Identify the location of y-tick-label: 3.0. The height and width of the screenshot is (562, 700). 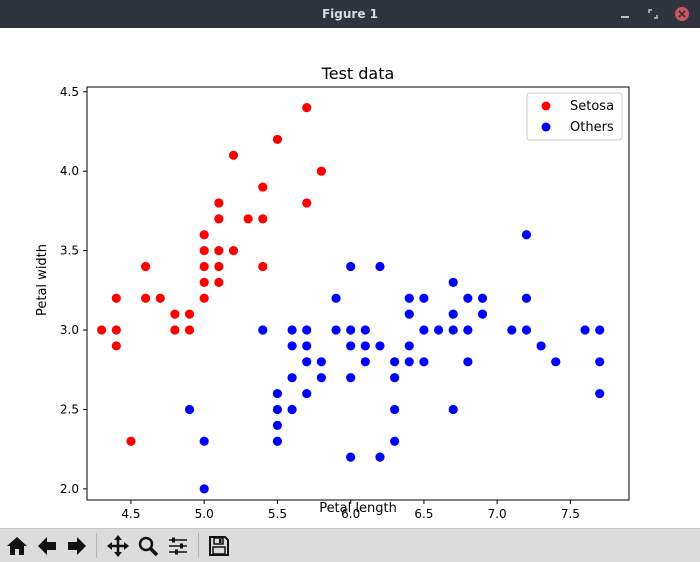
(69, 330).